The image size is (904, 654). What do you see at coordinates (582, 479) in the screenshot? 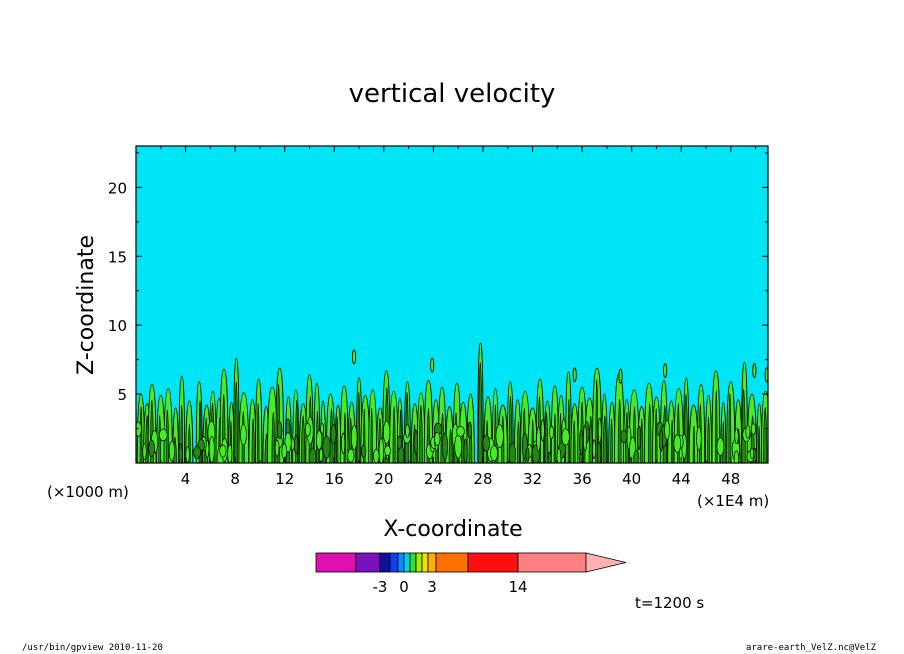
I see `x-tick-label: 36` at bounding box center [582, 479].